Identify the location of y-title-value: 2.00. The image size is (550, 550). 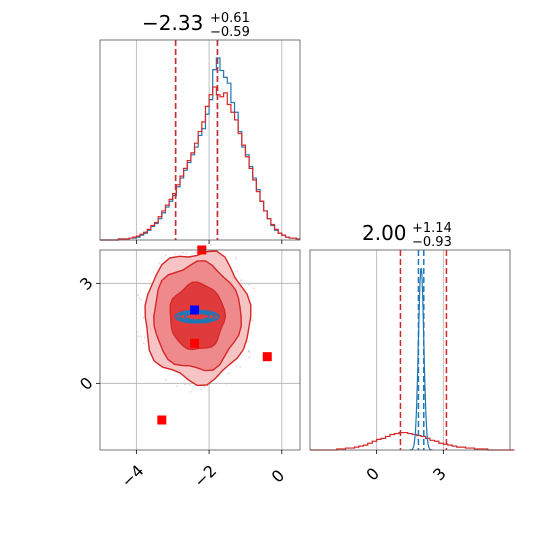
(384, 233).